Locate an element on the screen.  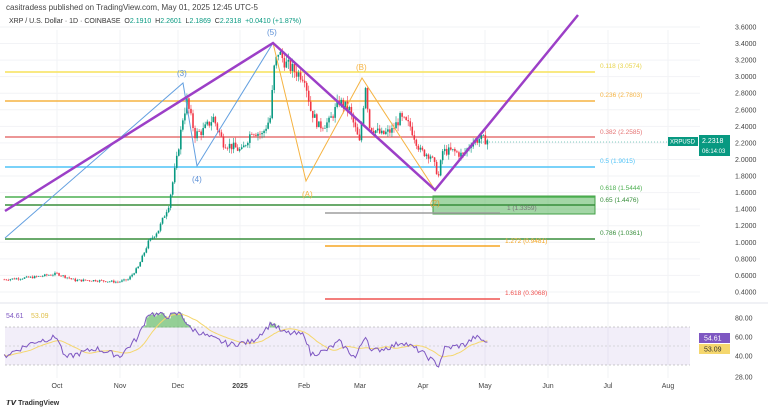
wave-labels: (3) (4) (5) (A) (B) (2) is located at coordinates (308, 118).